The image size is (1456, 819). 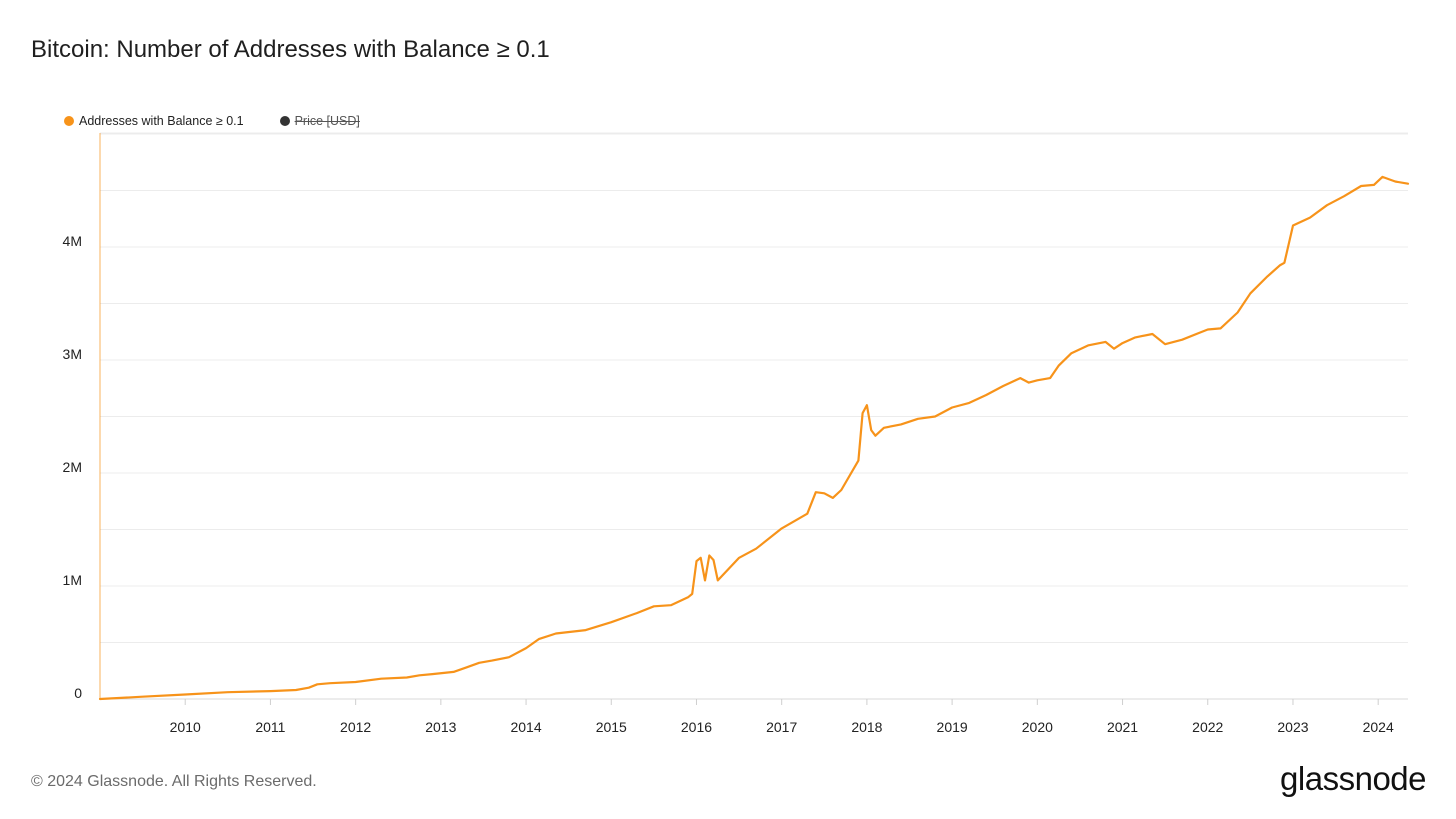 What do you see at coordinates (1378, 727) in the screenshot?
I see `x-tick-label: 2024` at bounding box center [1378, 727].